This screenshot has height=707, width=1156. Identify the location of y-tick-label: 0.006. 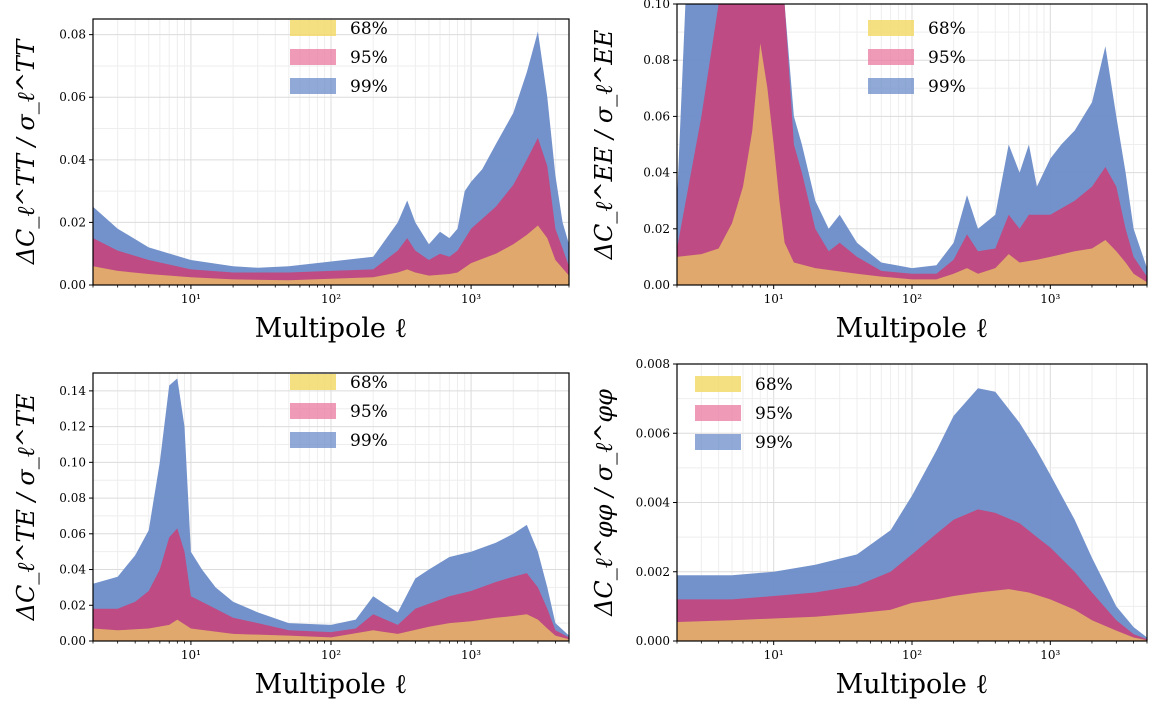
(653, 433).